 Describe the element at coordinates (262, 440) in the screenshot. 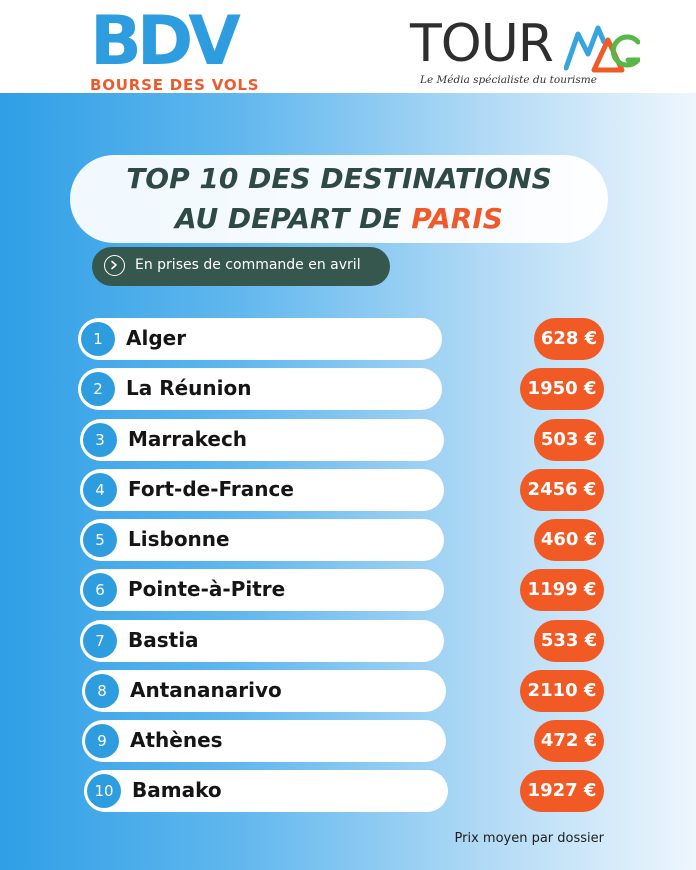

I see `destination-pill: 3 Marrakech` at that location.